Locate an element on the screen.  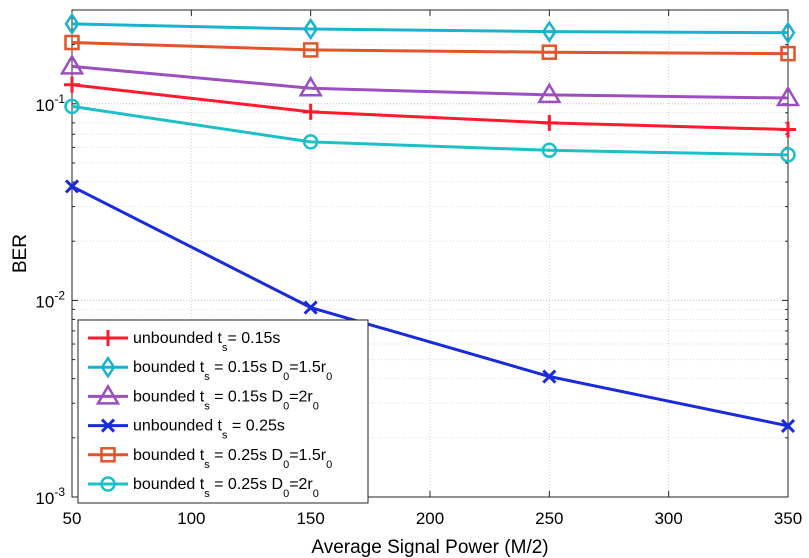
y-axis-title: BER is located at coordinates (20, 253).